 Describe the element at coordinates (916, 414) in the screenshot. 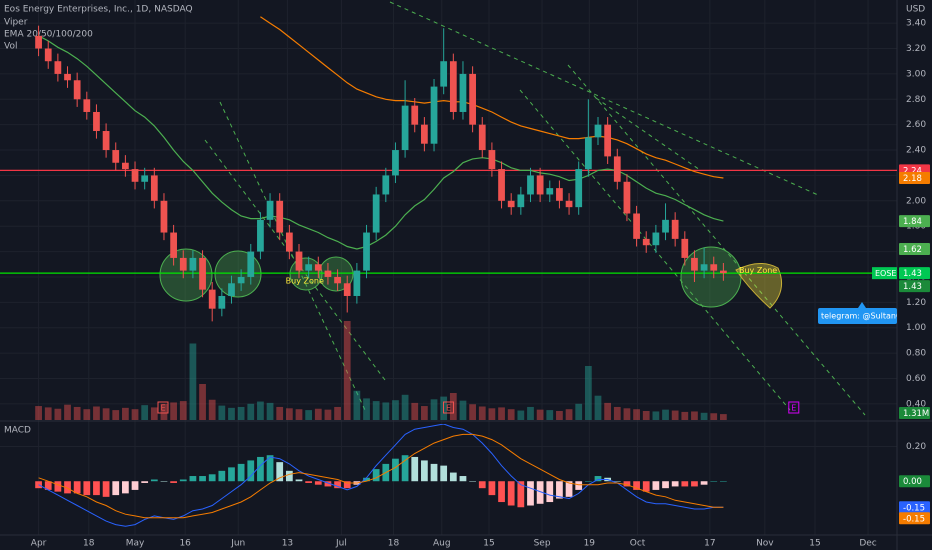

I see `price-tag-label: 1.31M` at that location.